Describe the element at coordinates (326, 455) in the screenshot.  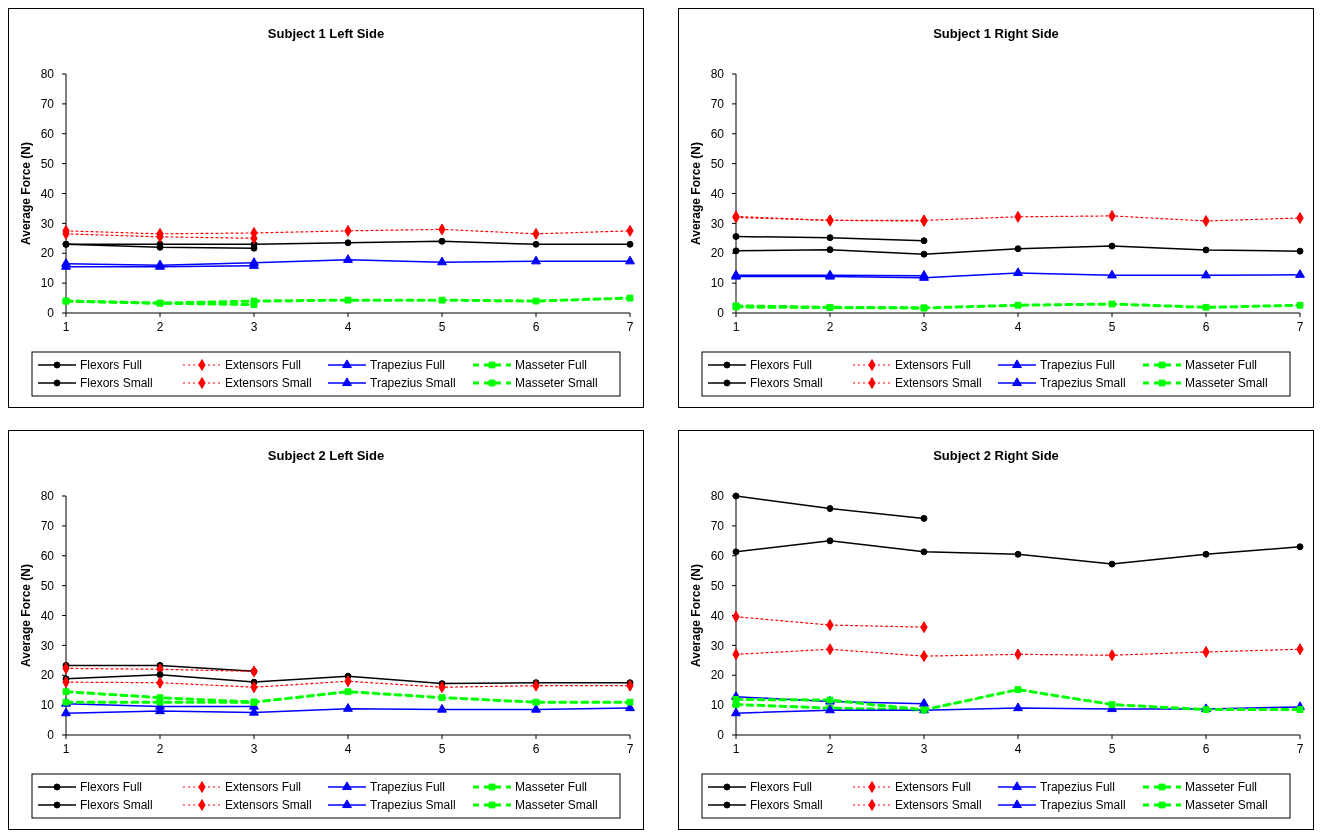
I see `chart-title: Subject 2 Left Side` at that location.